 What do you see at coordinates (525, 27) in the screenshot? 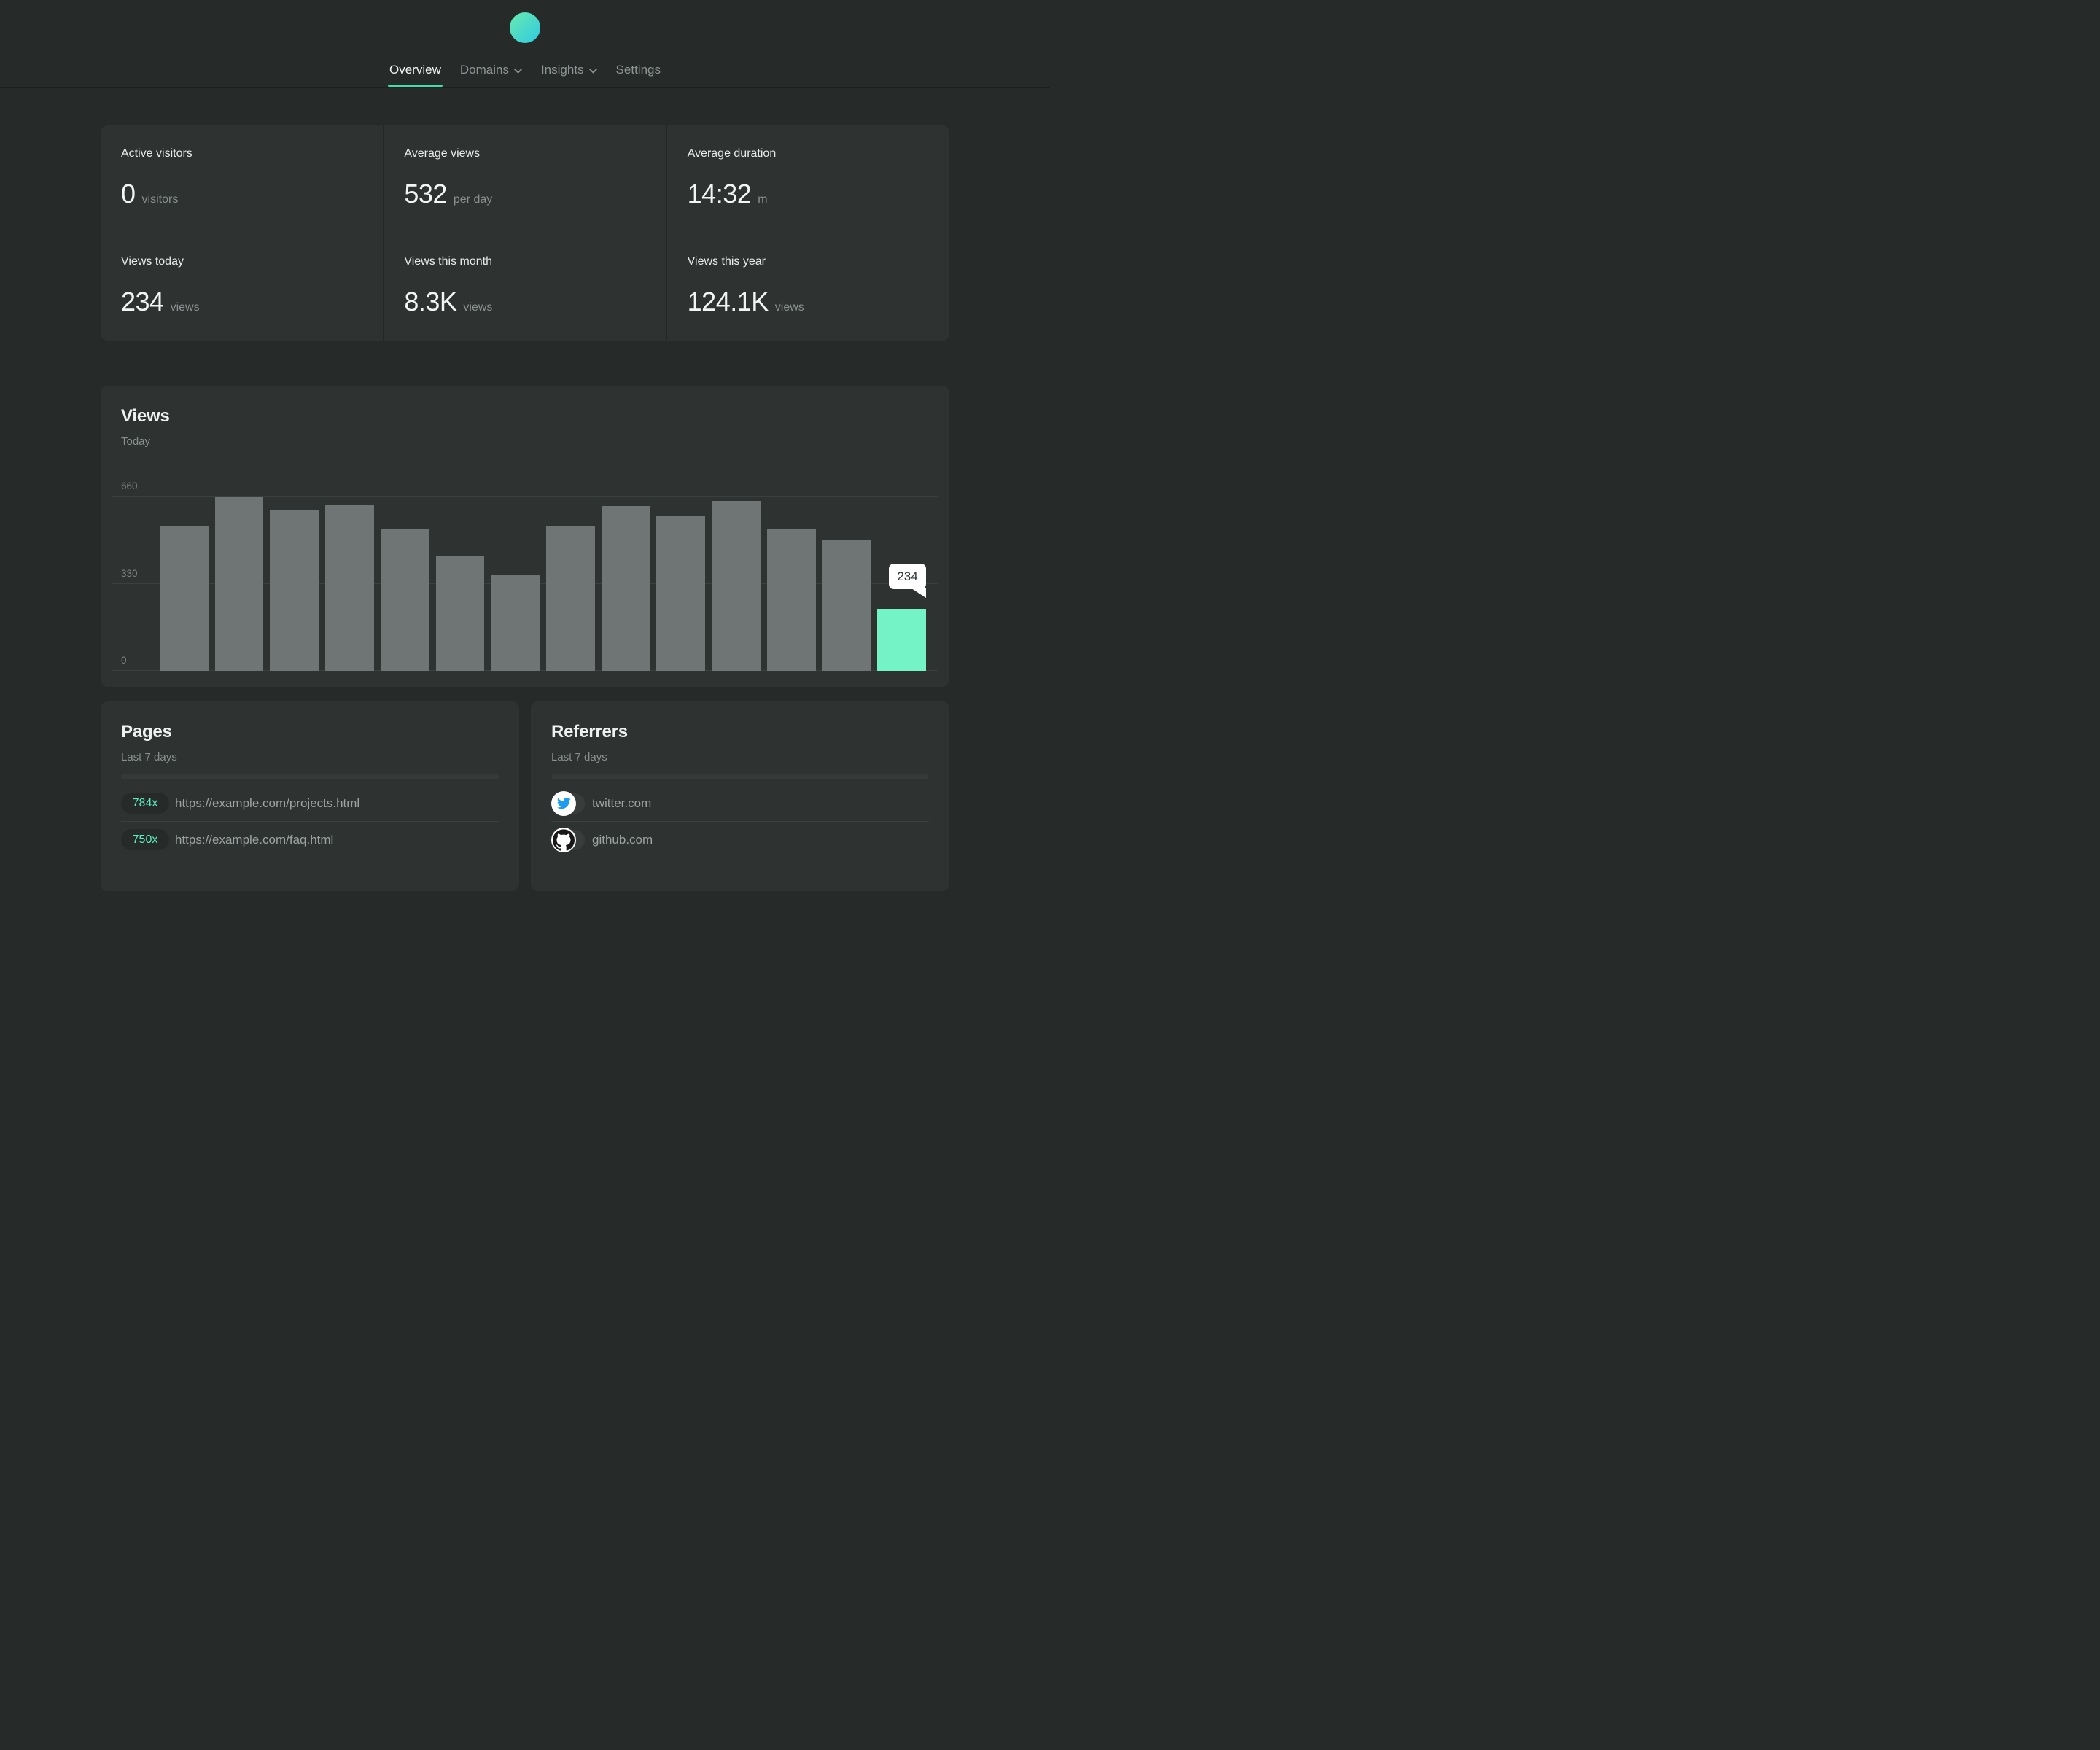
I see `app-logo` at bounding box center [525, 27].